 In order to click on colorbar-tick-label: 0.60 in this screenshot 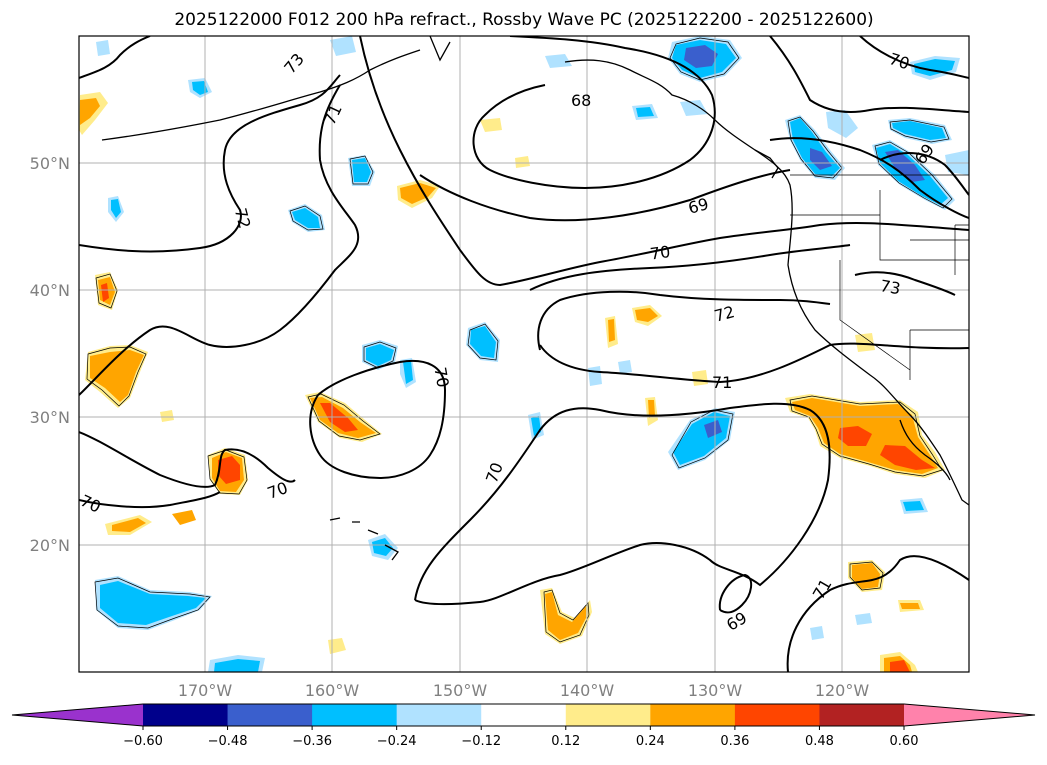, I will do `click(904, 741)`.